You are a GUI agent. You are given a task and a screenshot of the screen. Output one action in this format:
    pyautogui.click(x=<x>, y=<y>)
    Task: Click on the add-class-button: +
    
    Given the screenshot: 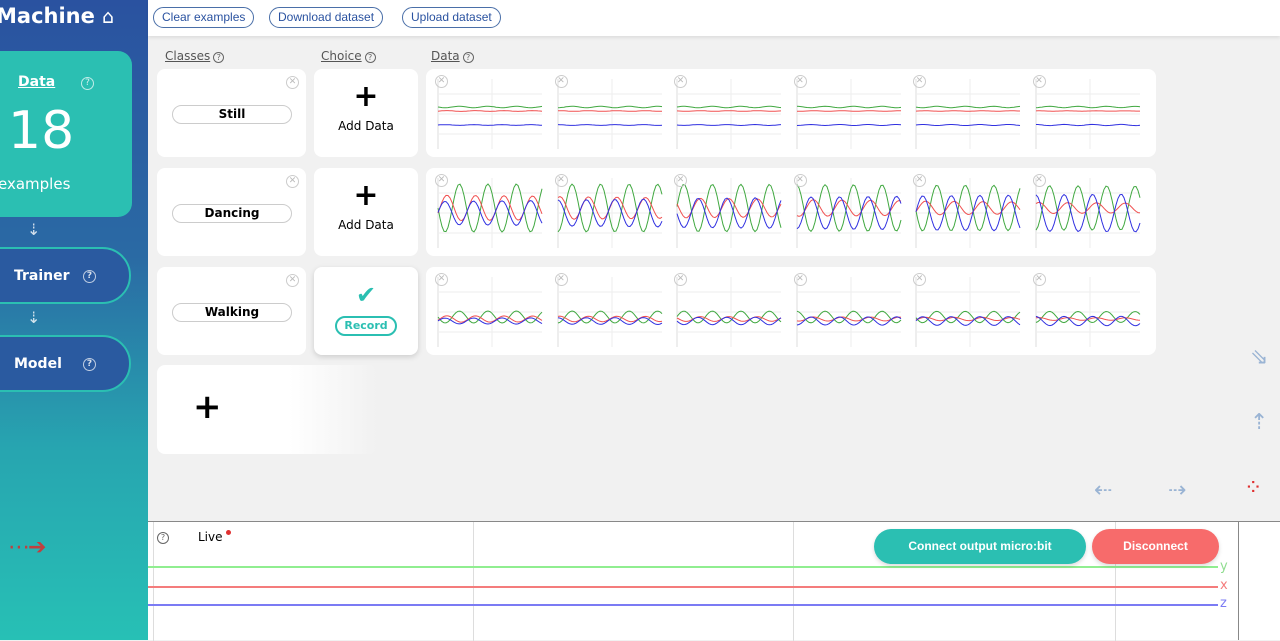 What is the action you would take?
    pyautogui.click(x=267, y=409)
    